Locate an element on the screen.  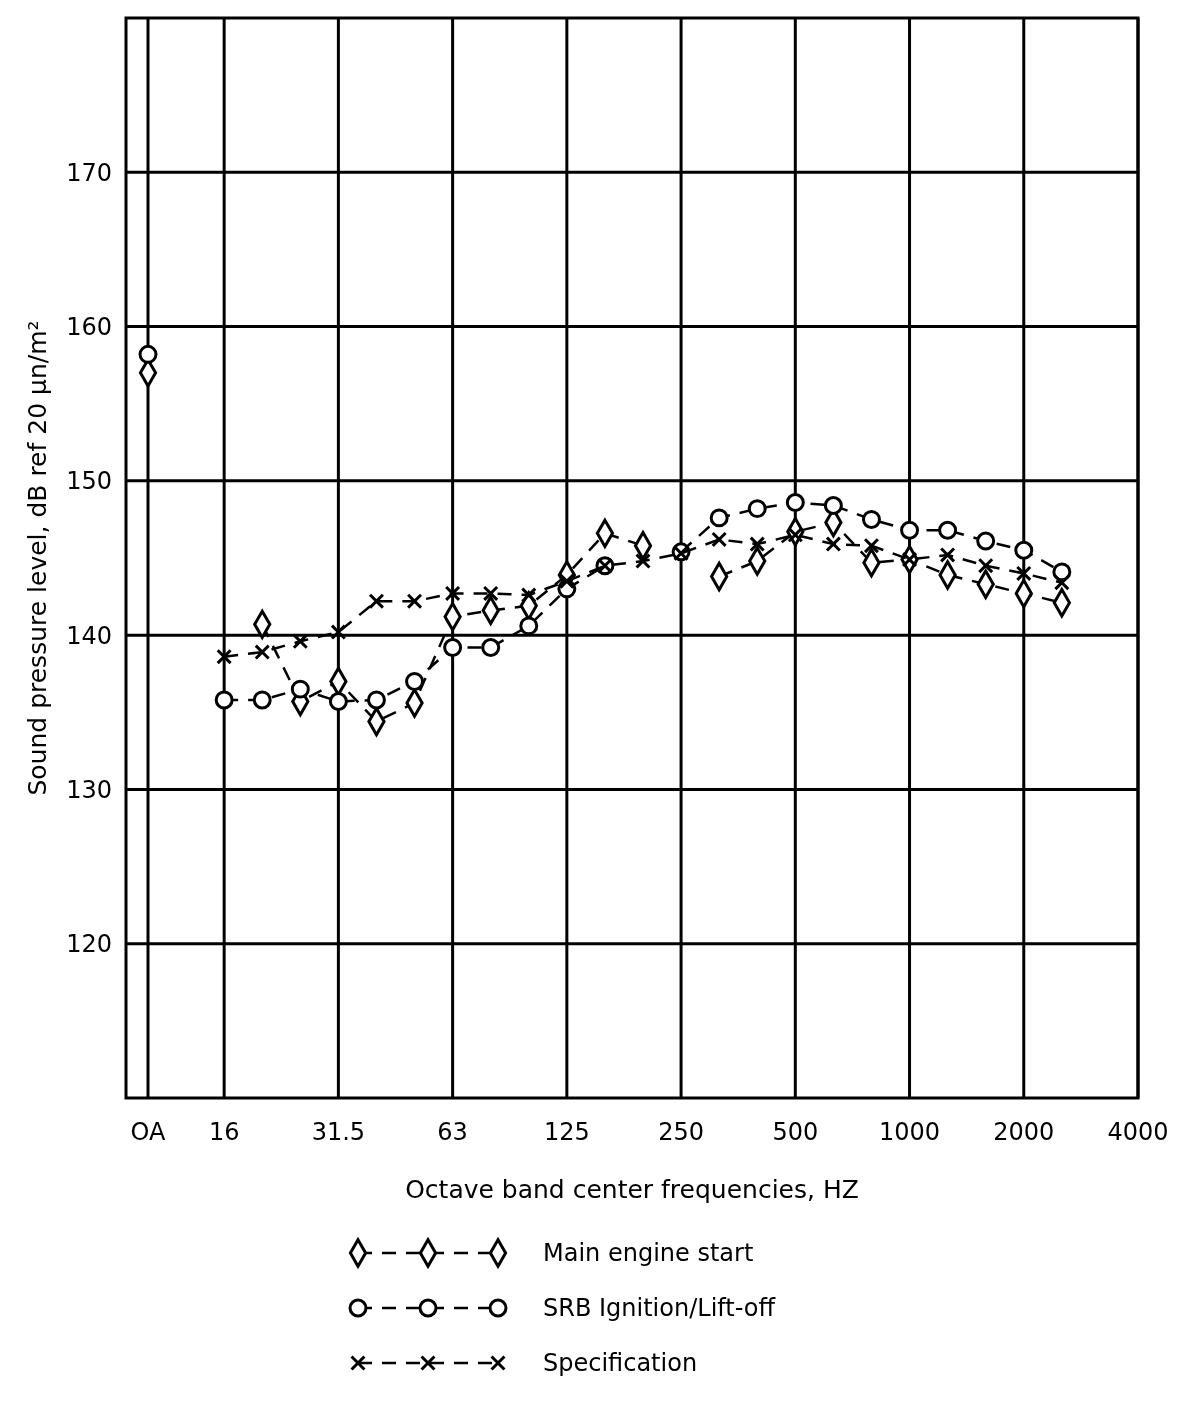
y-tick-label: 130 is located at coordinates (89, 789).